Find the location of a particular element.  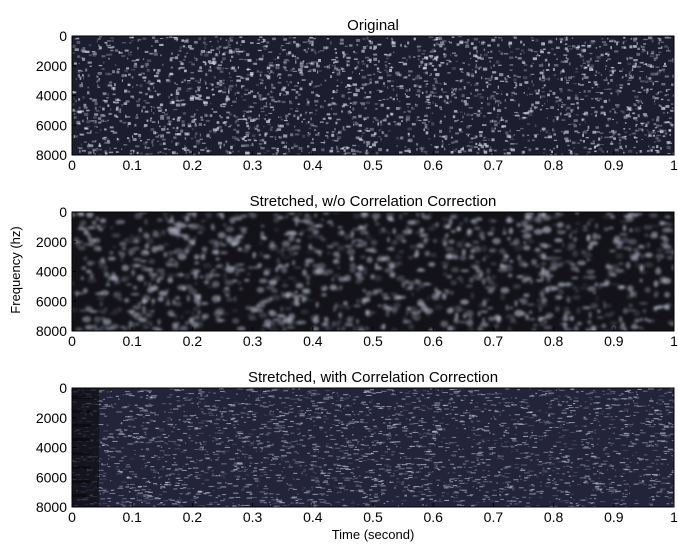

panel-title-original: Original is located at coordinates (373, 25).